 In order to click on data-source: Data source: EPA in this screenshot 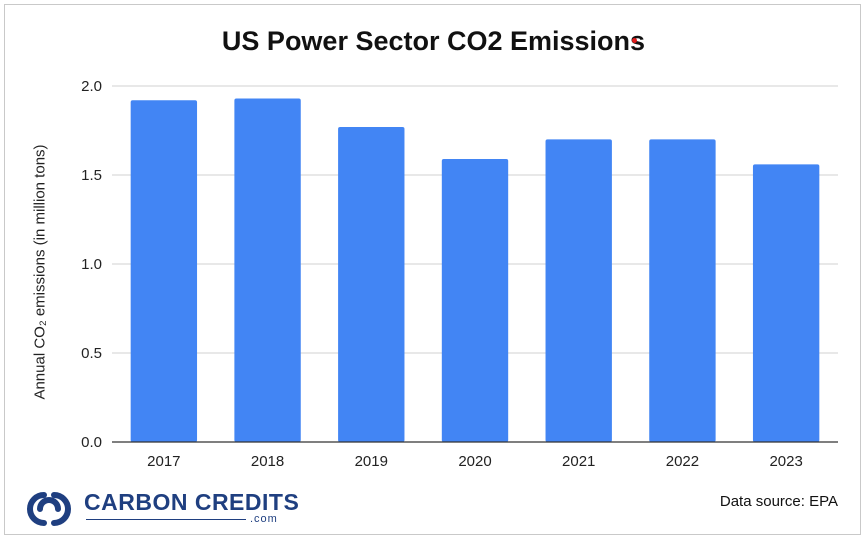, I will do `click(778, 501)`.